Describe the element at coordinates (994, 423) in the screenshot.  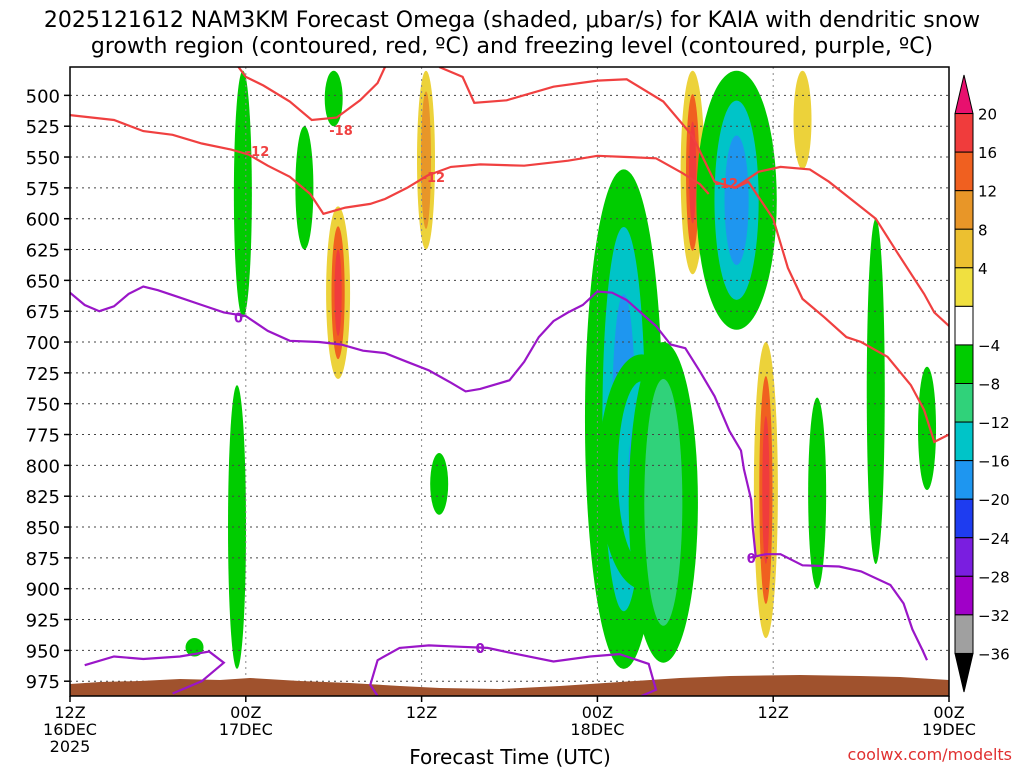
I see `colorbar-label: −12` at that location.